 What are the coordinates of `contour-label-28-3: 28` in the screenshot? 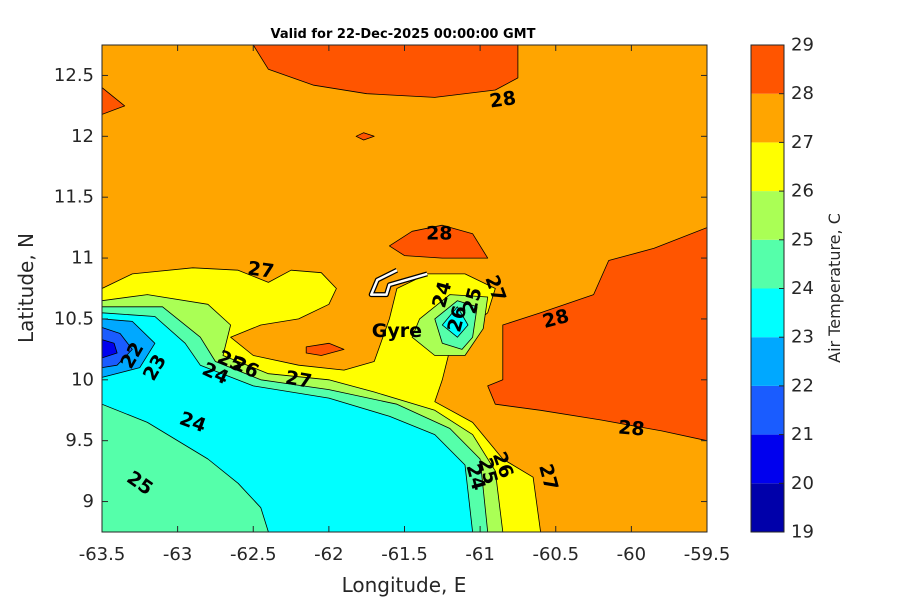 It's located at (631, 428).